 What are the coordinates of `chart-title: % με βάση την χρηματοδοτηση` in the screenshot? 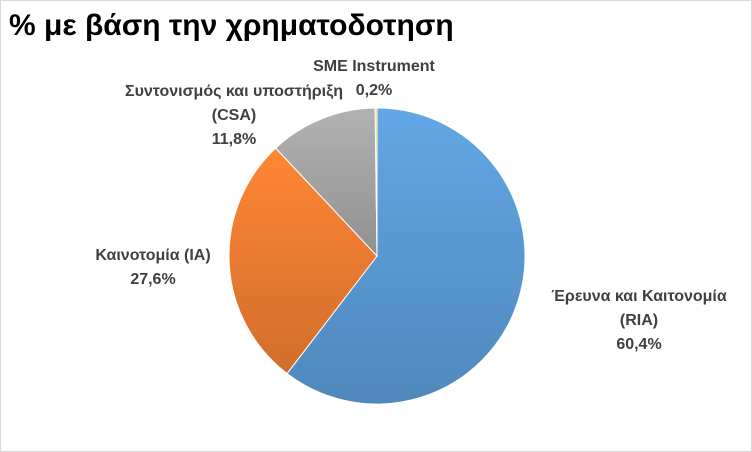 It's located at (231, 25).